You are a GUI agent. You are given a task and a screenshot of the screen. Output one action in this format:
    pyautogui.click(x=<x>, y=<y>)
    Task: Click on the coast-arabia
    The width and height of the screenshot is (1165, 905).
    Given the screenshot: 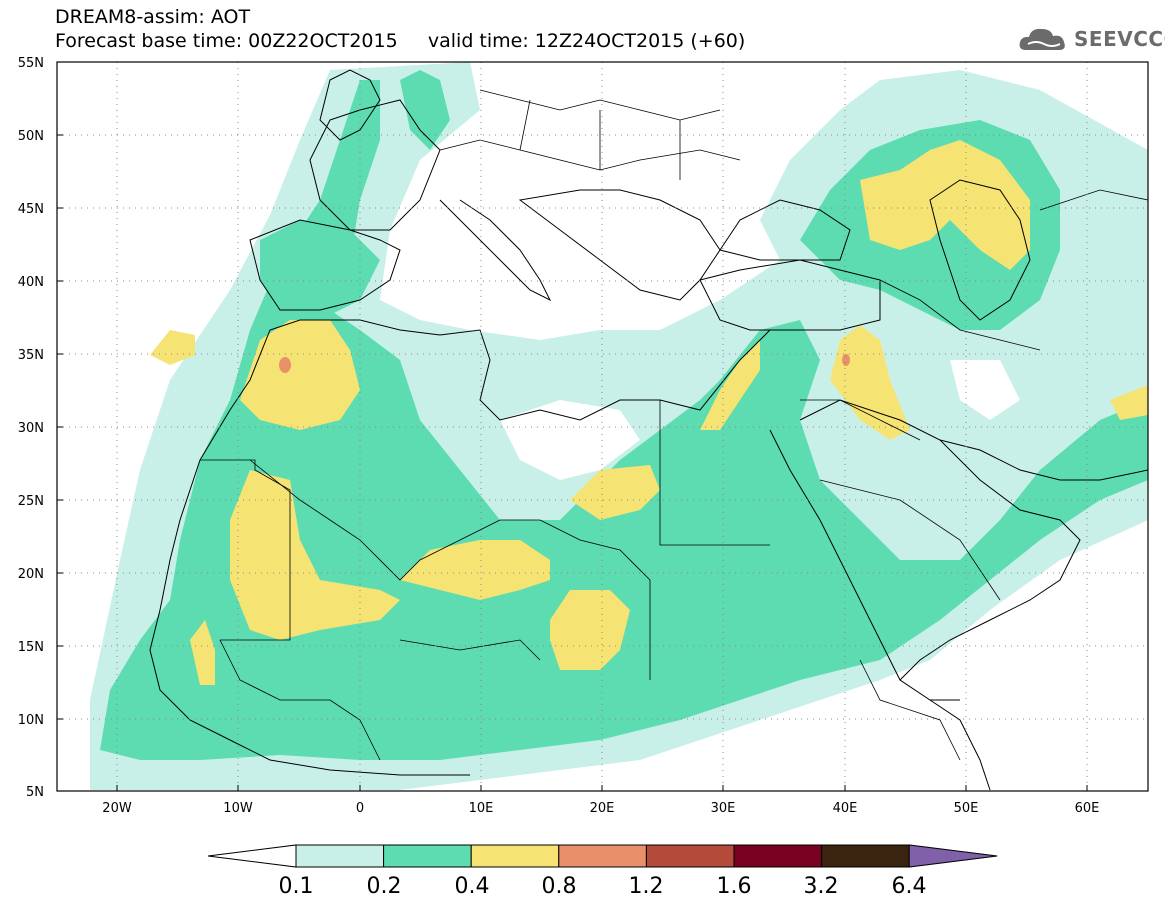 What is the action you would take?
    pyautogui.click(x=940, y=540)
    